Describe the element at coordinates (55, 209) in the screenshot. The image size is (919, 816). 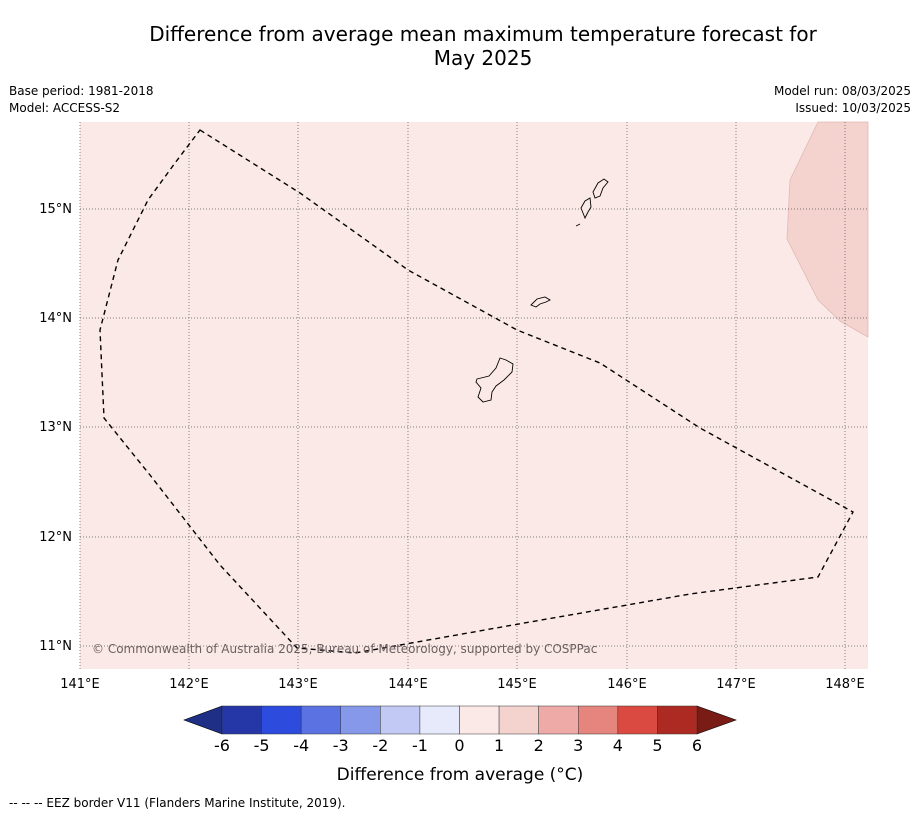
I see `lat-tick-label: 15°N` at that location.